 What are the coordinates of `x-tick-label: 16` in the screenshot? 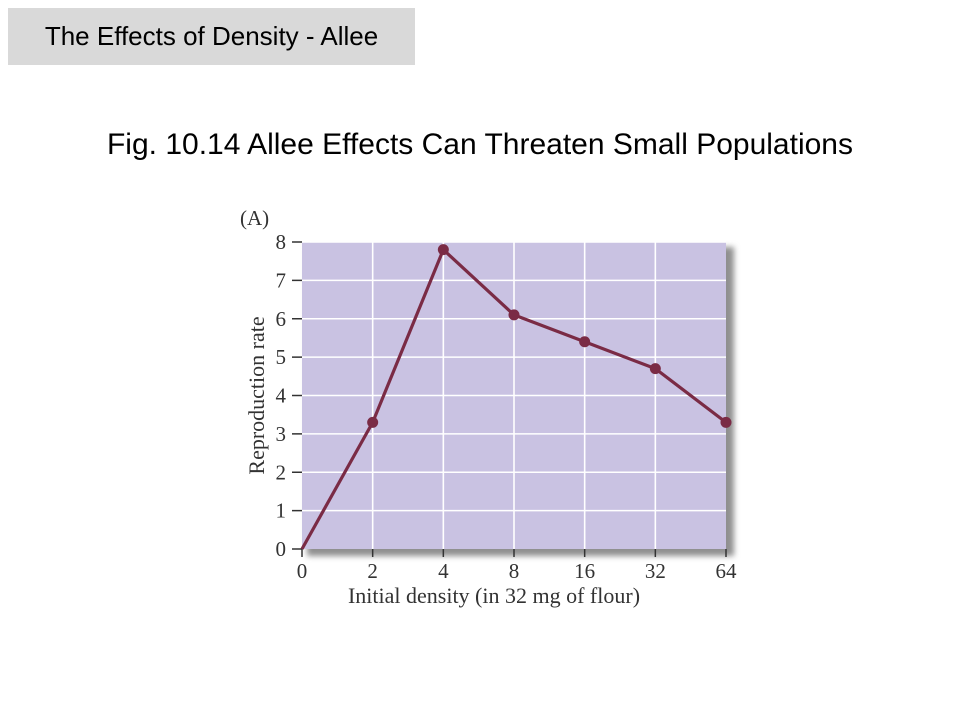 It's located at (584, 571).